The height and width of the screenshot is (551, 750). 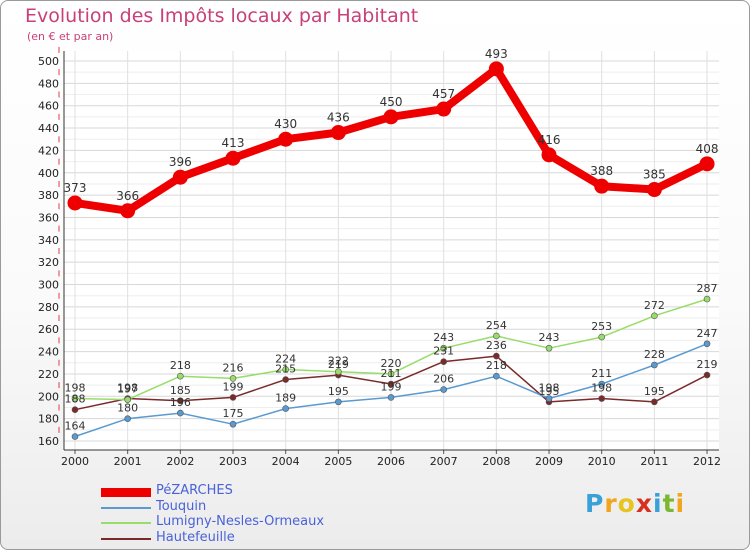 I want to click on x-tick-label: 2005, so click(x=338, y=461).